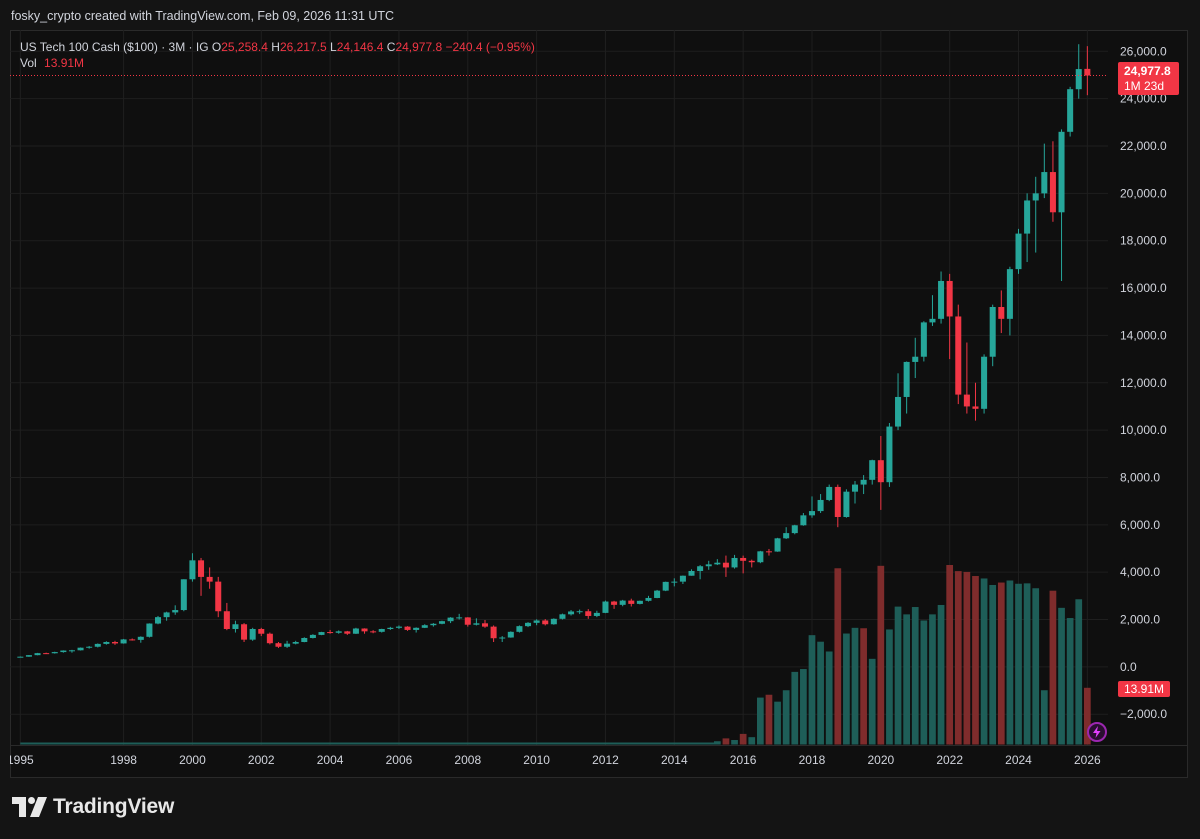 The width and height of the screenshot is (1200, 839). What do you see at coordinates (490, 47) in the screenshot?
I see `change-value: −240.4 (−0.95%)` at bounding box center [490, 47].